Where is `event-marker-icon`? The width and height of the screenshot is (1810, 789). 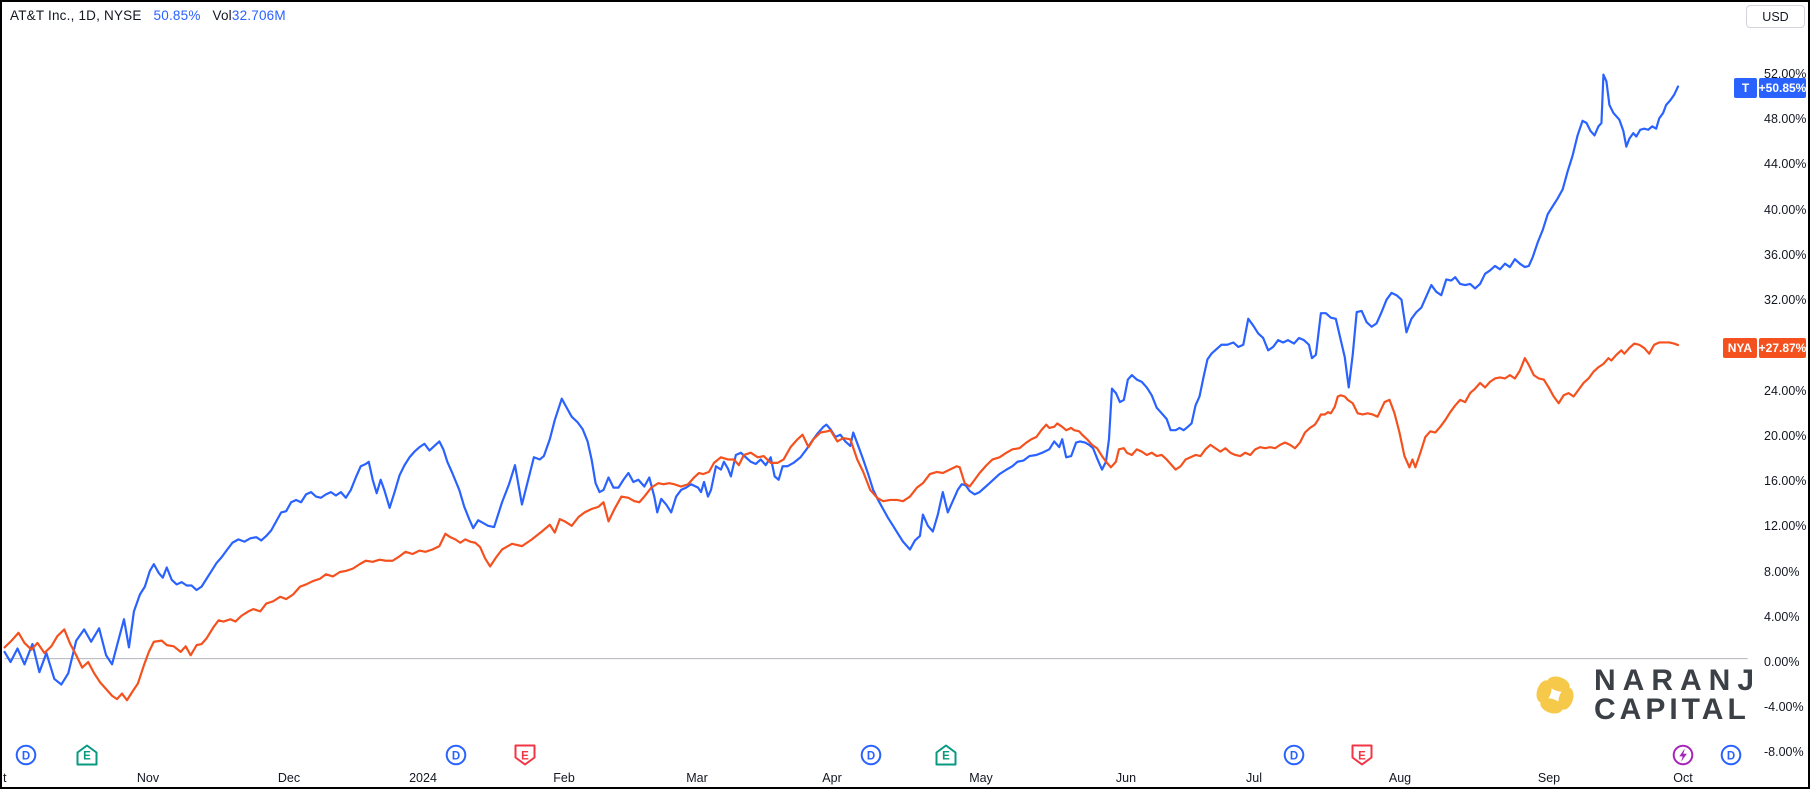 event-marker-icon is located at coordinates (1683, 755).